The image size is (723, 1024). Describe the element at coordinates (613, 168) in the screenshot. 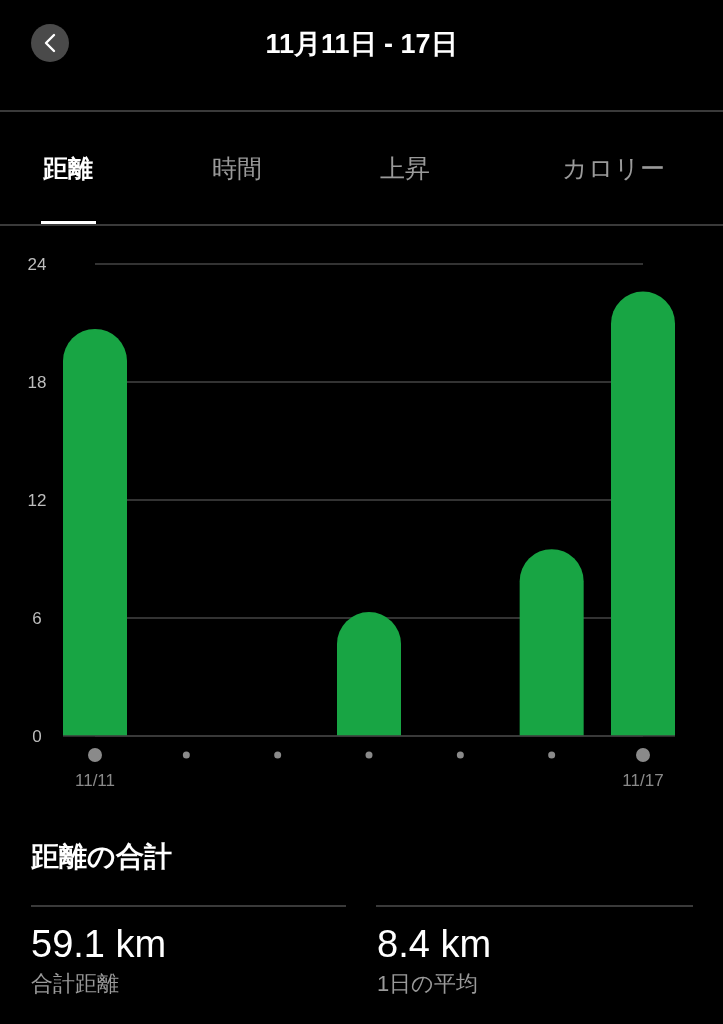

I see `tab-label: カロリー` at that location.